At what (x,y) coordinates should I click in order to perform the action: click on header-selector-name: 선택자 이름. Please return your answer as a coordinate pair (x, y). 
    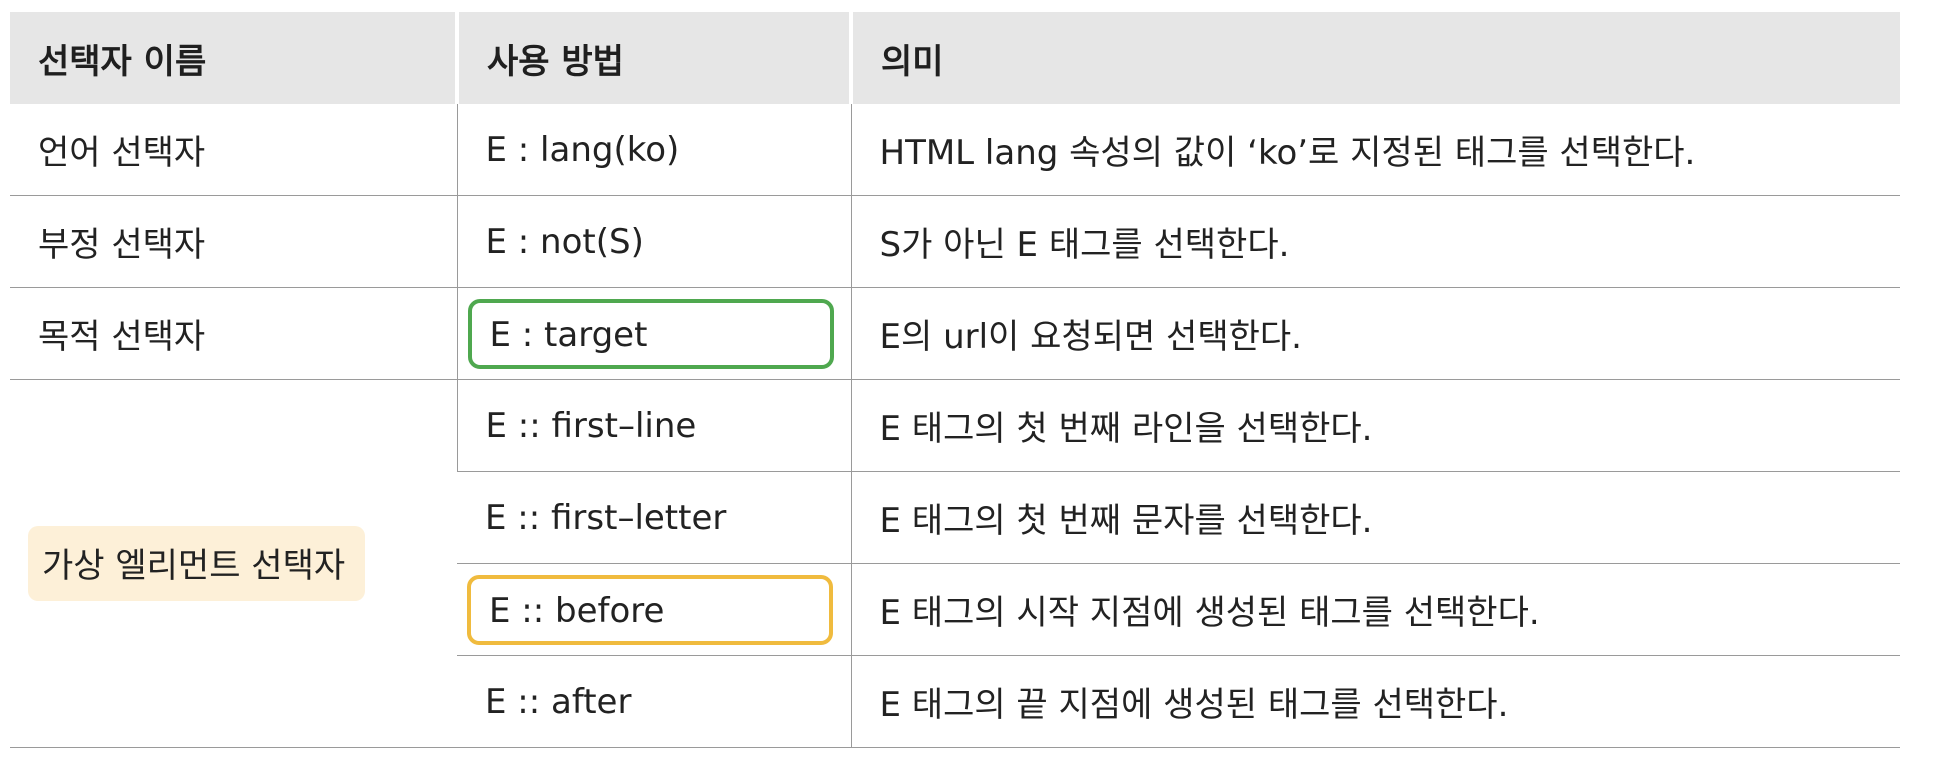
    Looking at the image, I should click on (233, 58).